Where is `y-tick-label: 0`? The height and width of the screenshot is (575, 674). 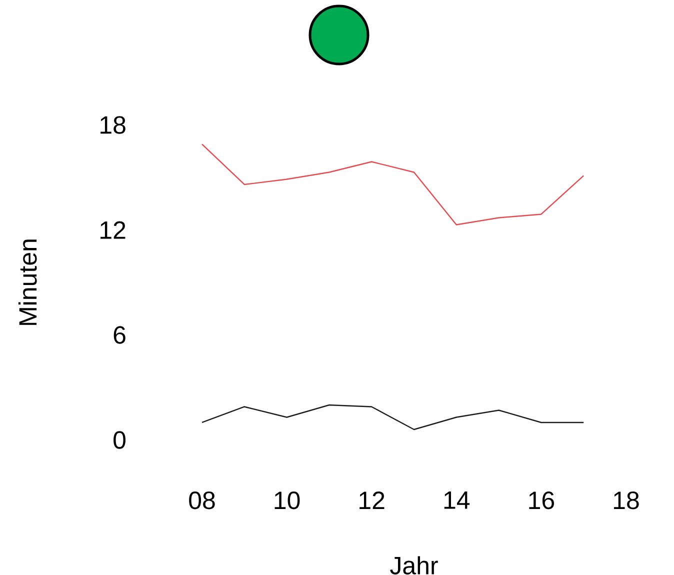
y-tick-label: 0 is located at coordinates (120, 440).